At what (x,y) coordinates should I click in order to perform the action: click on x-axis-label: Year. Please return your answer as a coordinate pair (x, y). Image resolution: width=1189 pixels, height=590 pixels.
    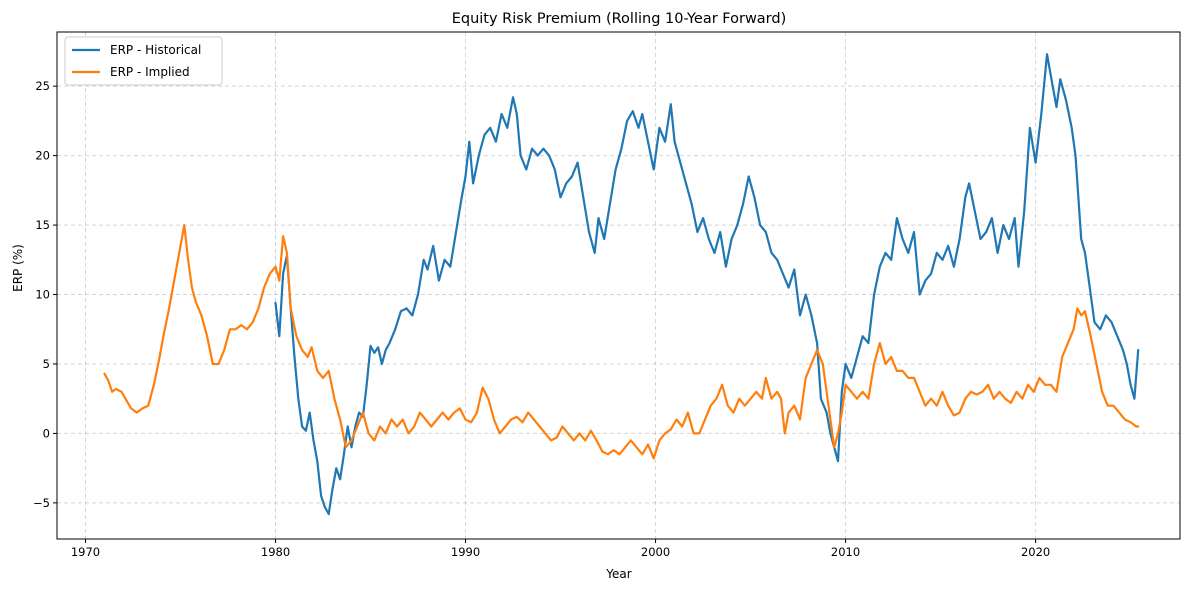
    Looking at the image, I should click on (618, 574).